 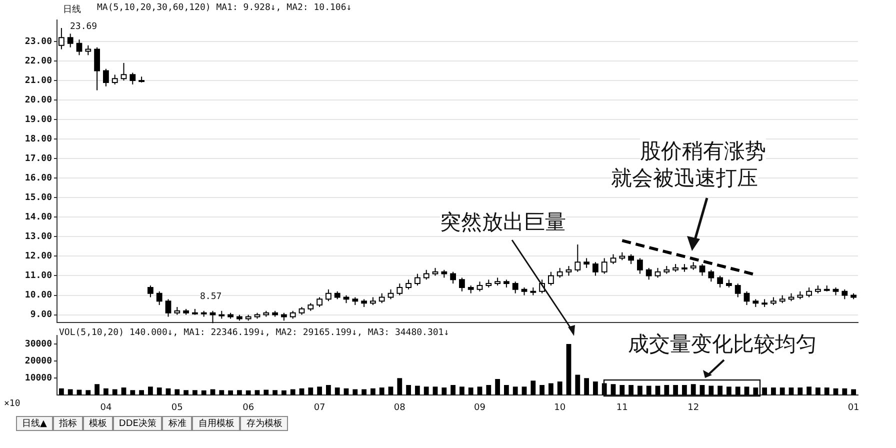 What do you see at coordinates (320, 407) in the screenshot?
I see `x-tick-label: 07` at bounding box center [320, 407].